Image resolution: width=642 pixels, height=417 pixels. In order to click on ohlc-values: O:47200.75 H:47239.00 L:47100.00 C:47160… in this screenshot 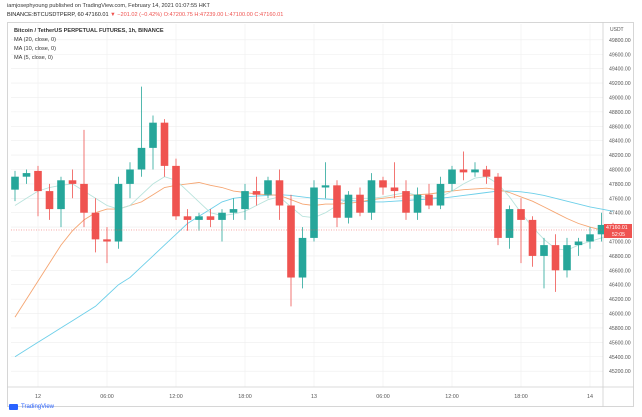, I will do `click(223, 15)`.